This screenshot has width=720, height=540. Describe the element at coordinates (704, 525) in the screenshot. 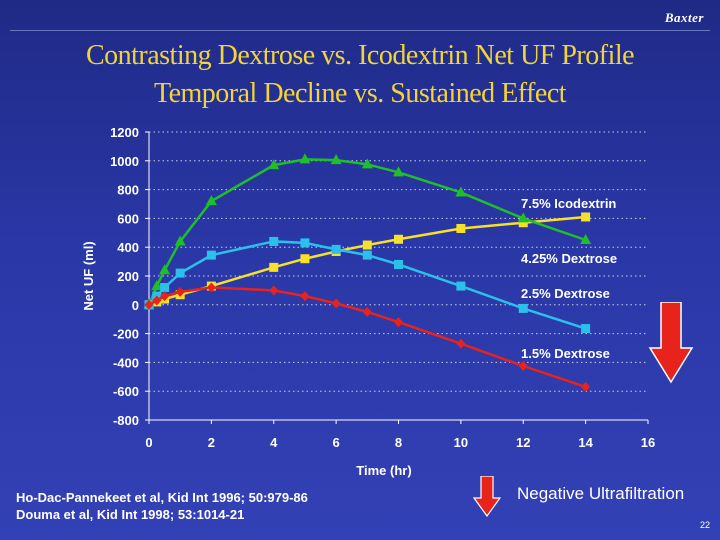

I see `page-number: 22` at that location.